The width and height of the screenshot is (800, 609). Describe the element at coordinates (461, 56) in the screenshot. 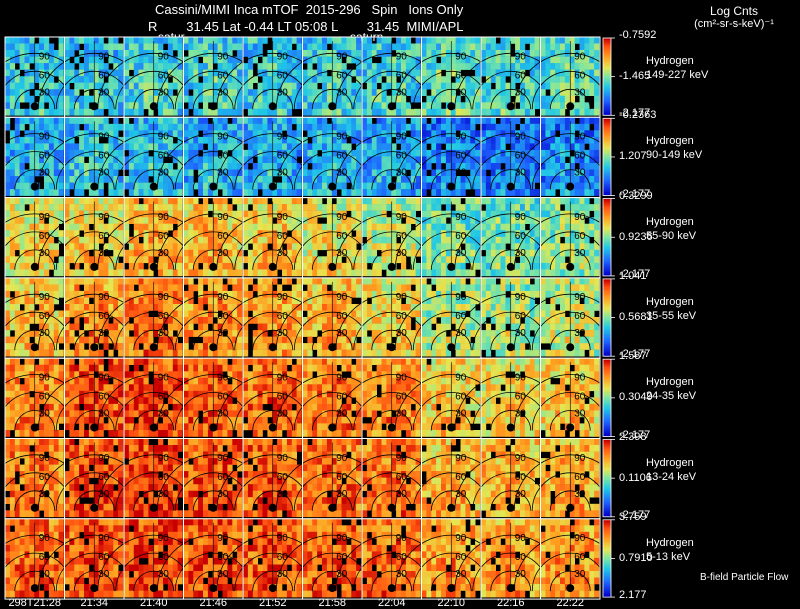

I see `contour-label: 90` at that location.